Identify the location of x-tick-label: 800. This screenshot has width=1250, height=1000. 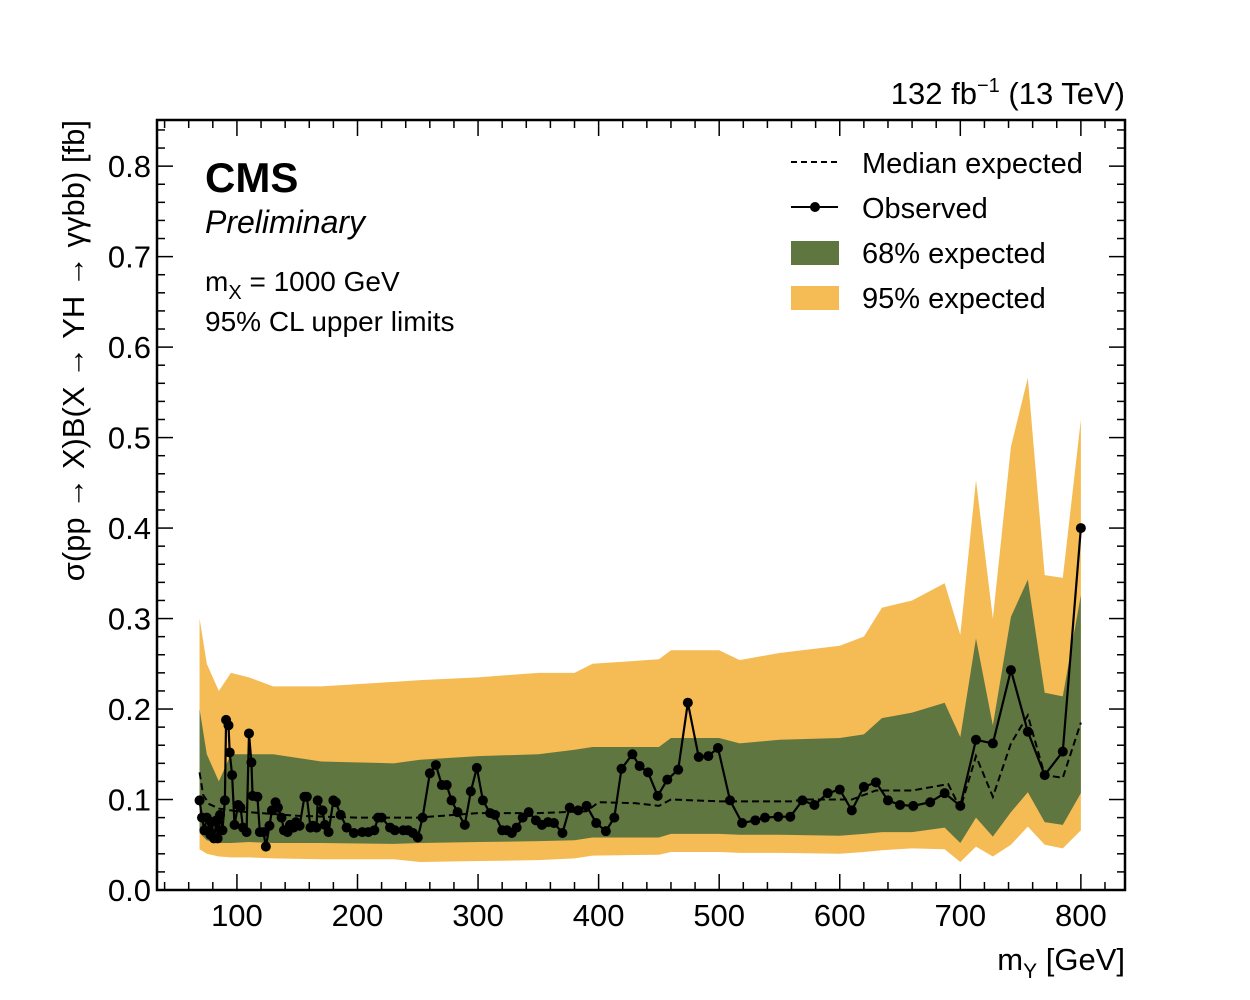
(1081, 915).